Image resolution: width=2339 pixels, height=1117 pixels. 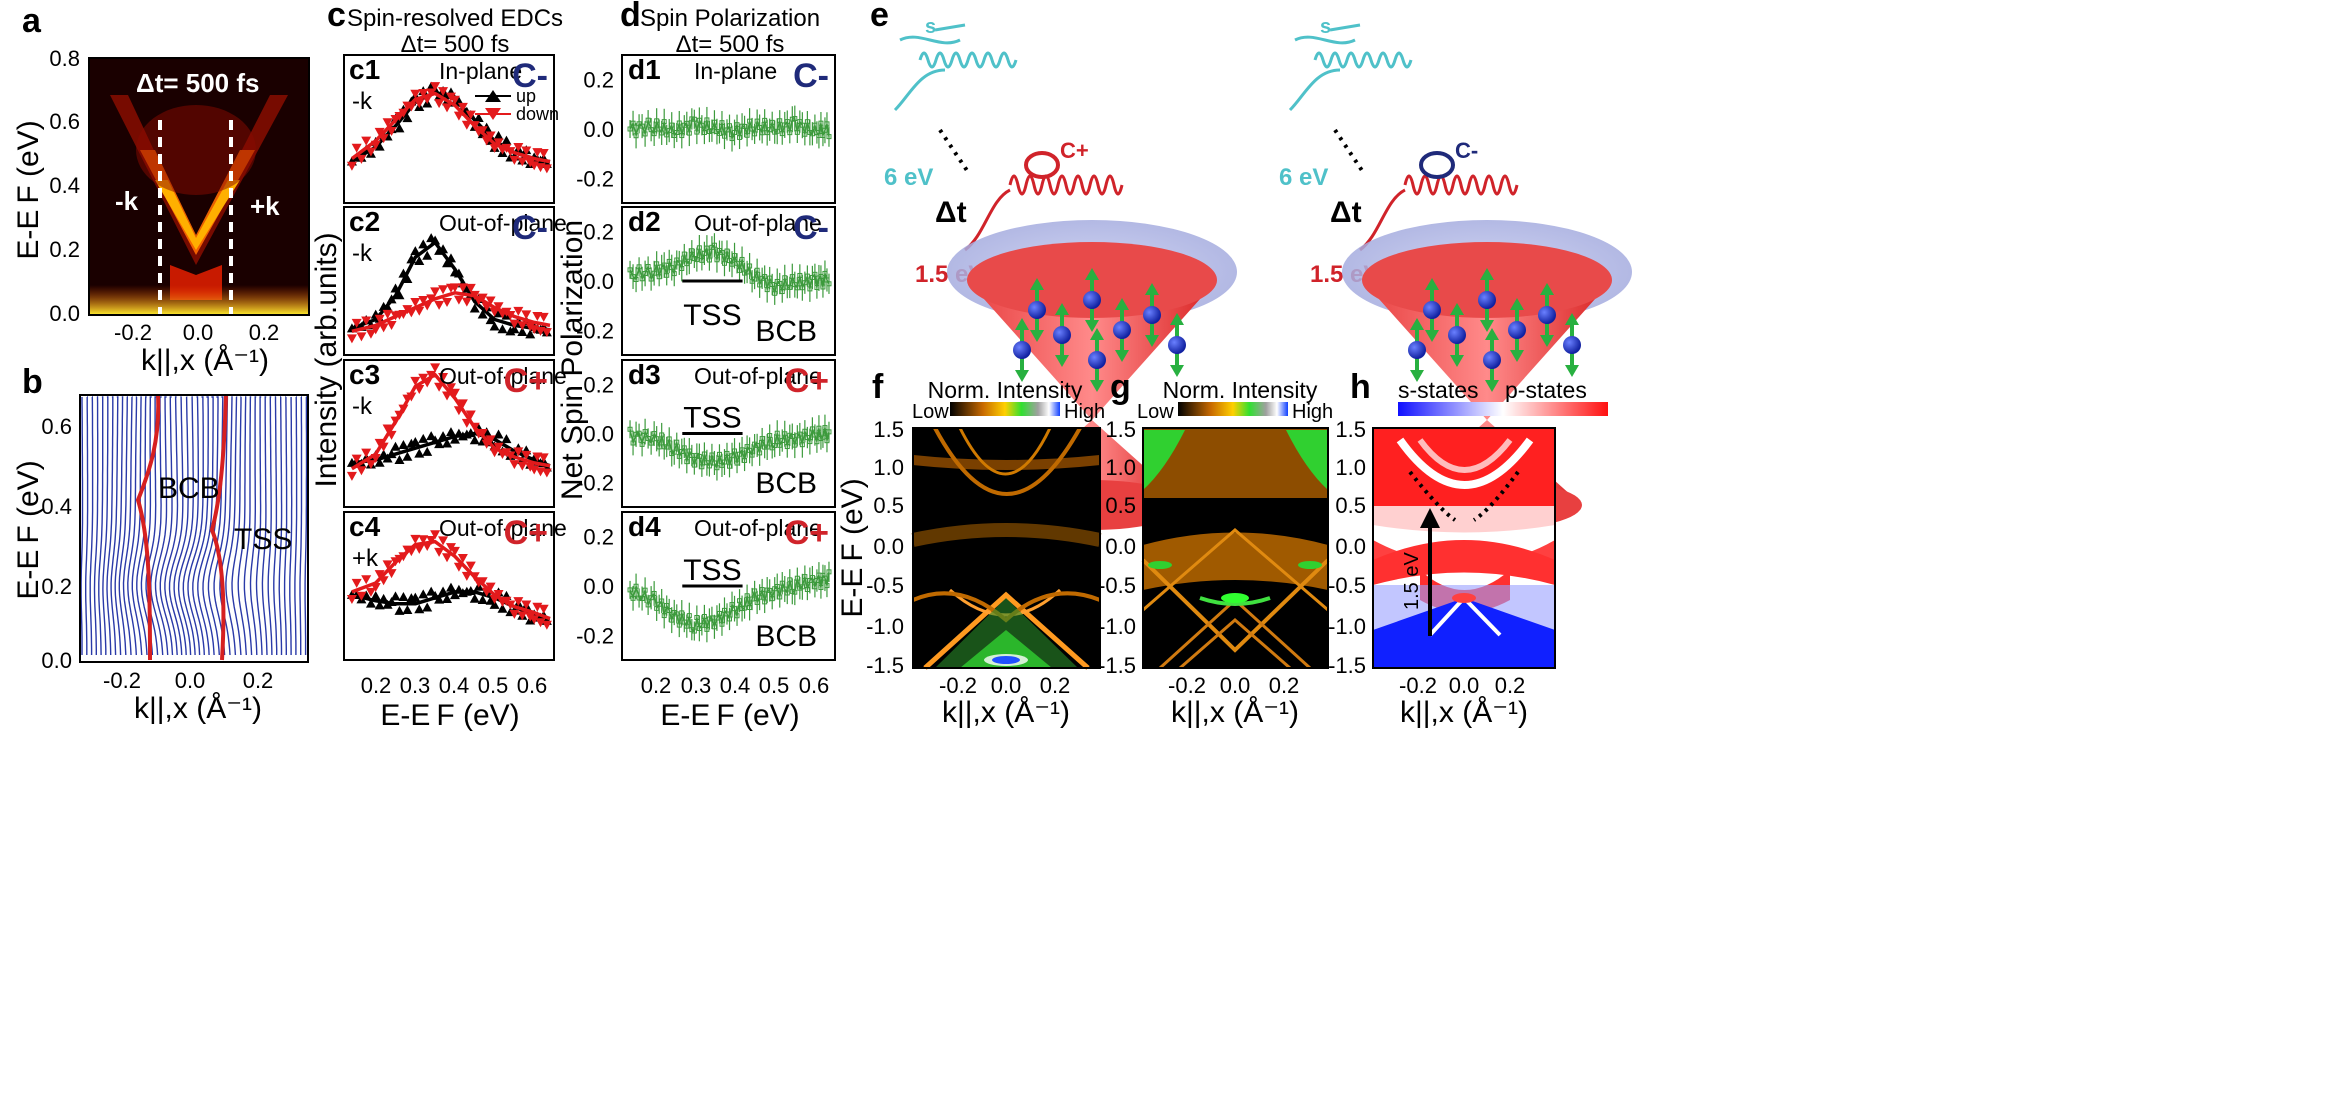 What do you see at coordinates (1418, 685) in the screenshot?
I see `svg-text: -0.2` at bounding box center [1418, 685].